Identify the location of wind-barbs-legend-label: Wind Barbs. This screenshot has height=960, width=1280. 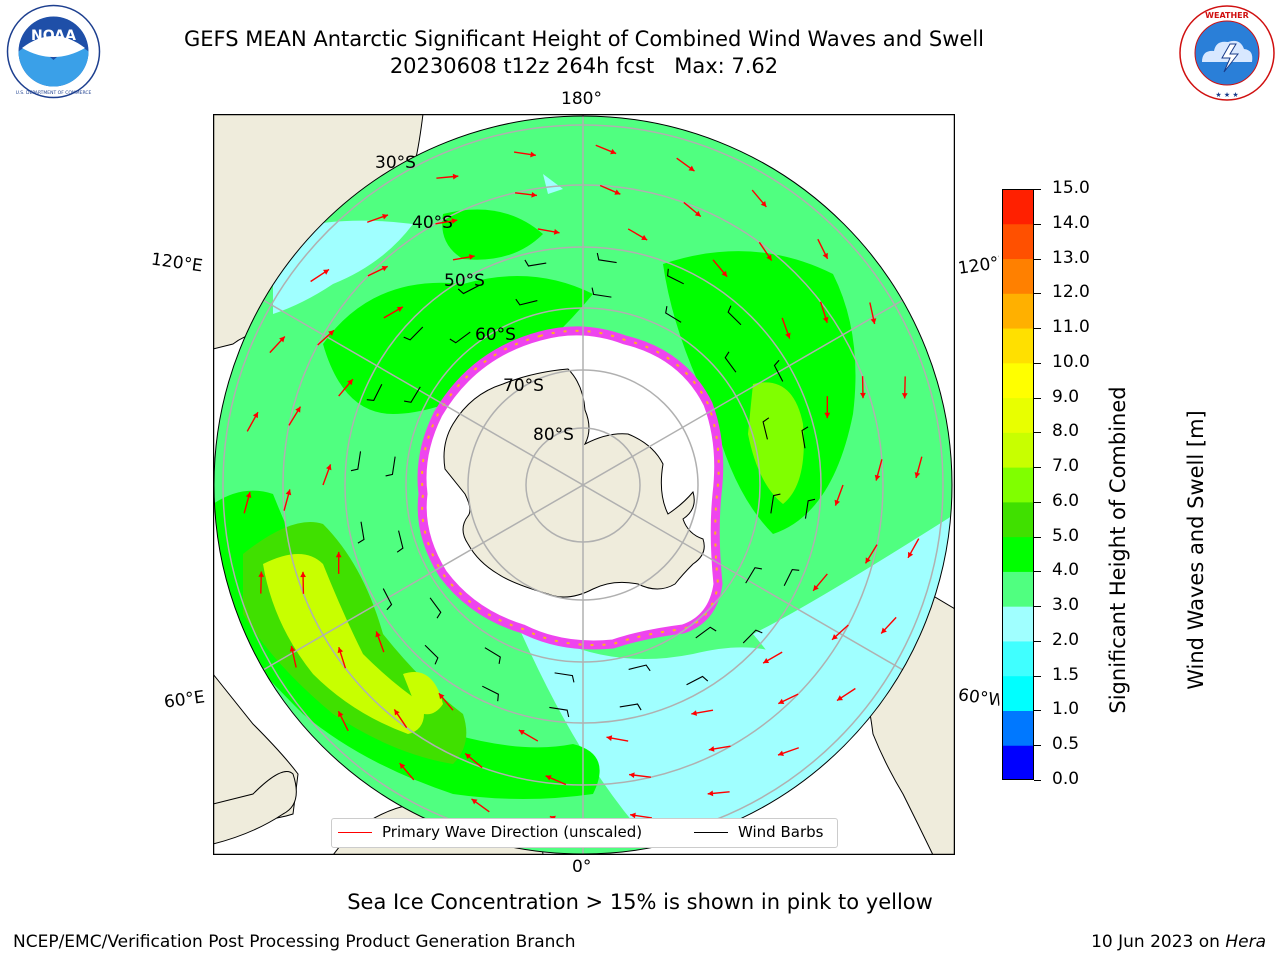
(781, 832).